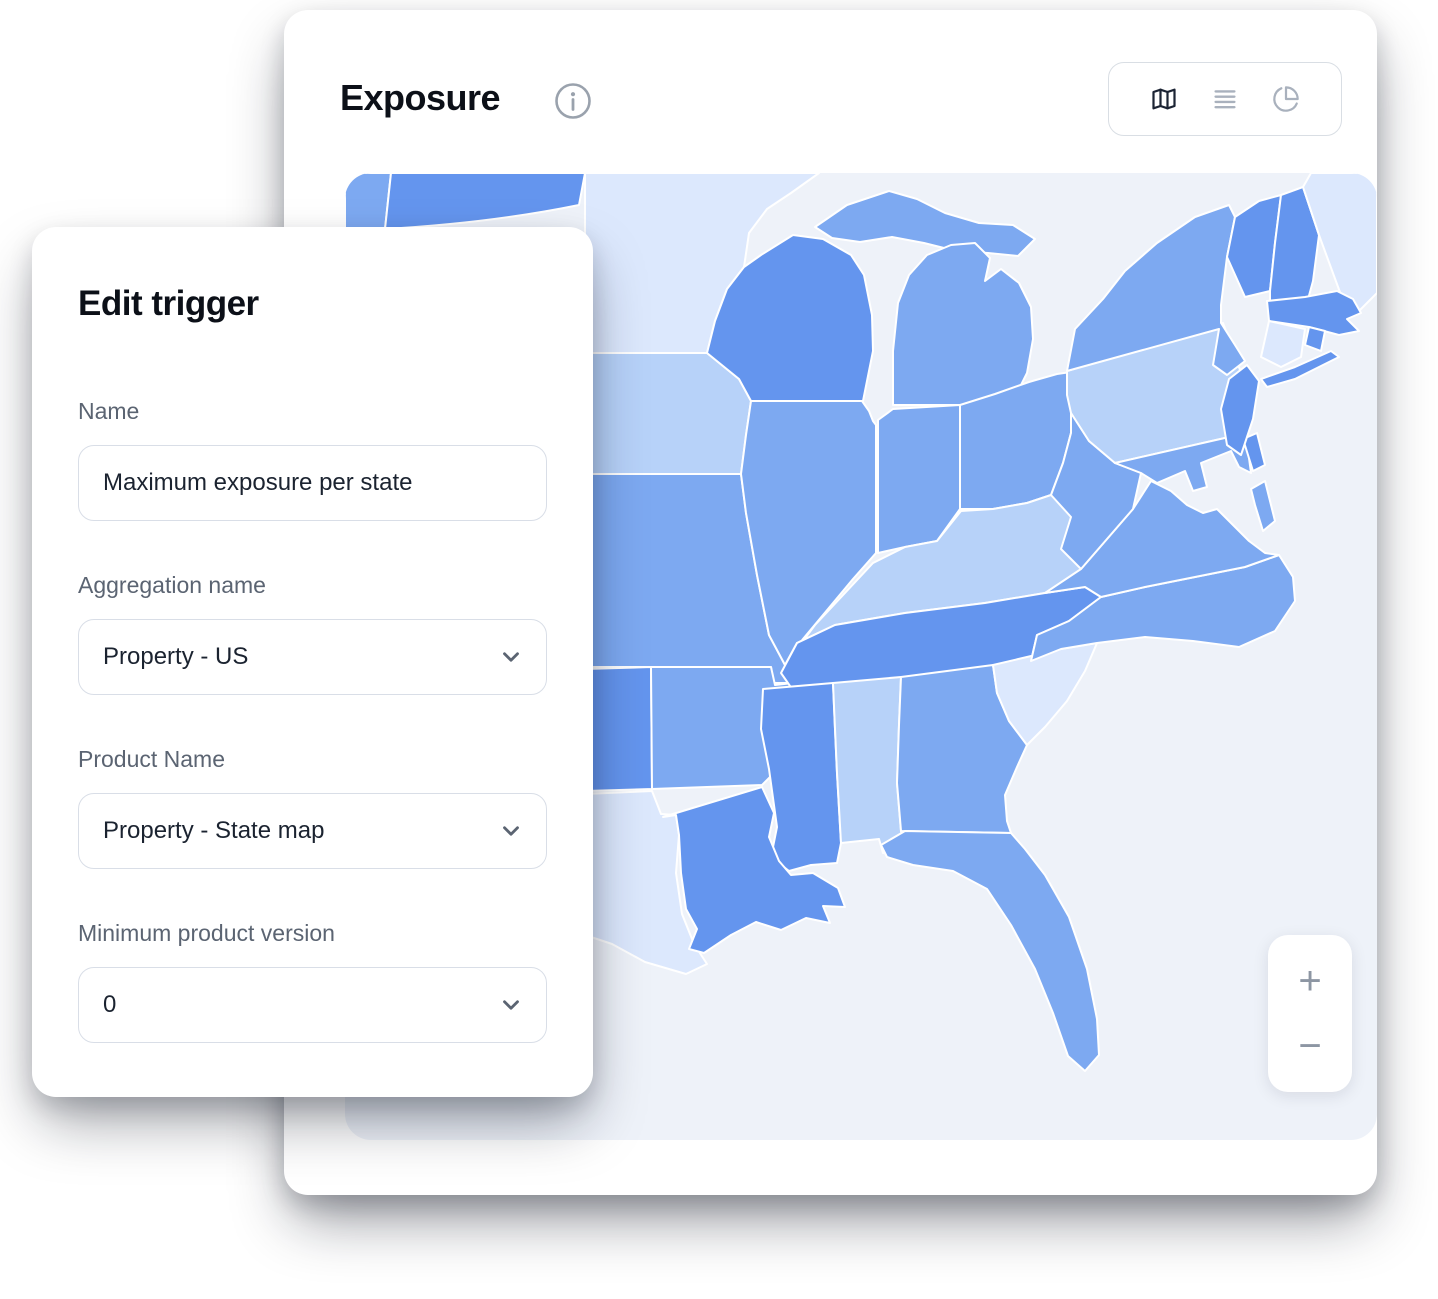  What do you see at coordinates (618, 729) in the screenshot?
I see `state-ok` at bounding box center [618, 729].